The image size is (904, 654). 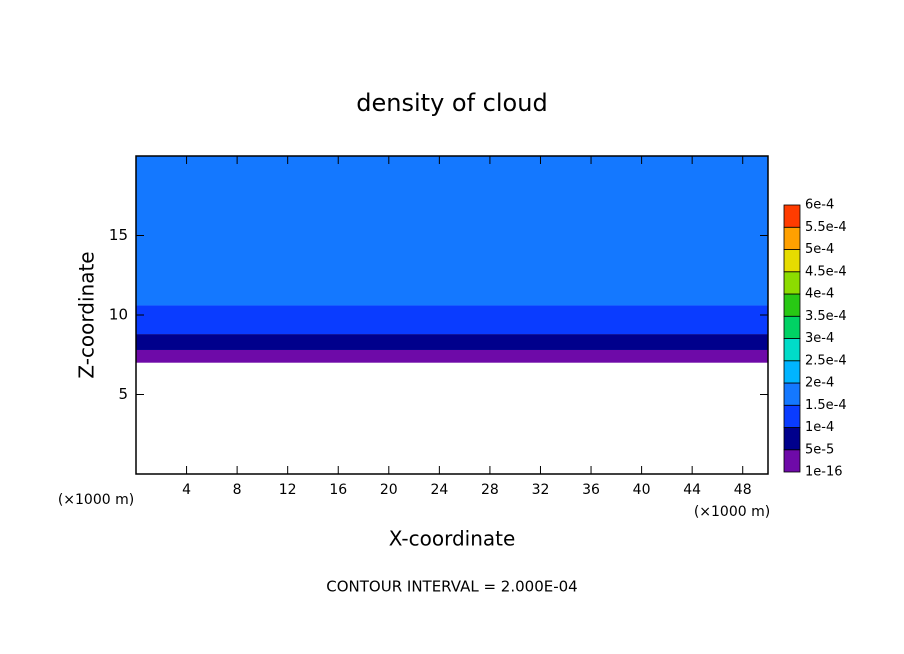 I want to click on annotation: CONTOUR INTERVAL = 2.000E-04, so click(x=451, y=587).